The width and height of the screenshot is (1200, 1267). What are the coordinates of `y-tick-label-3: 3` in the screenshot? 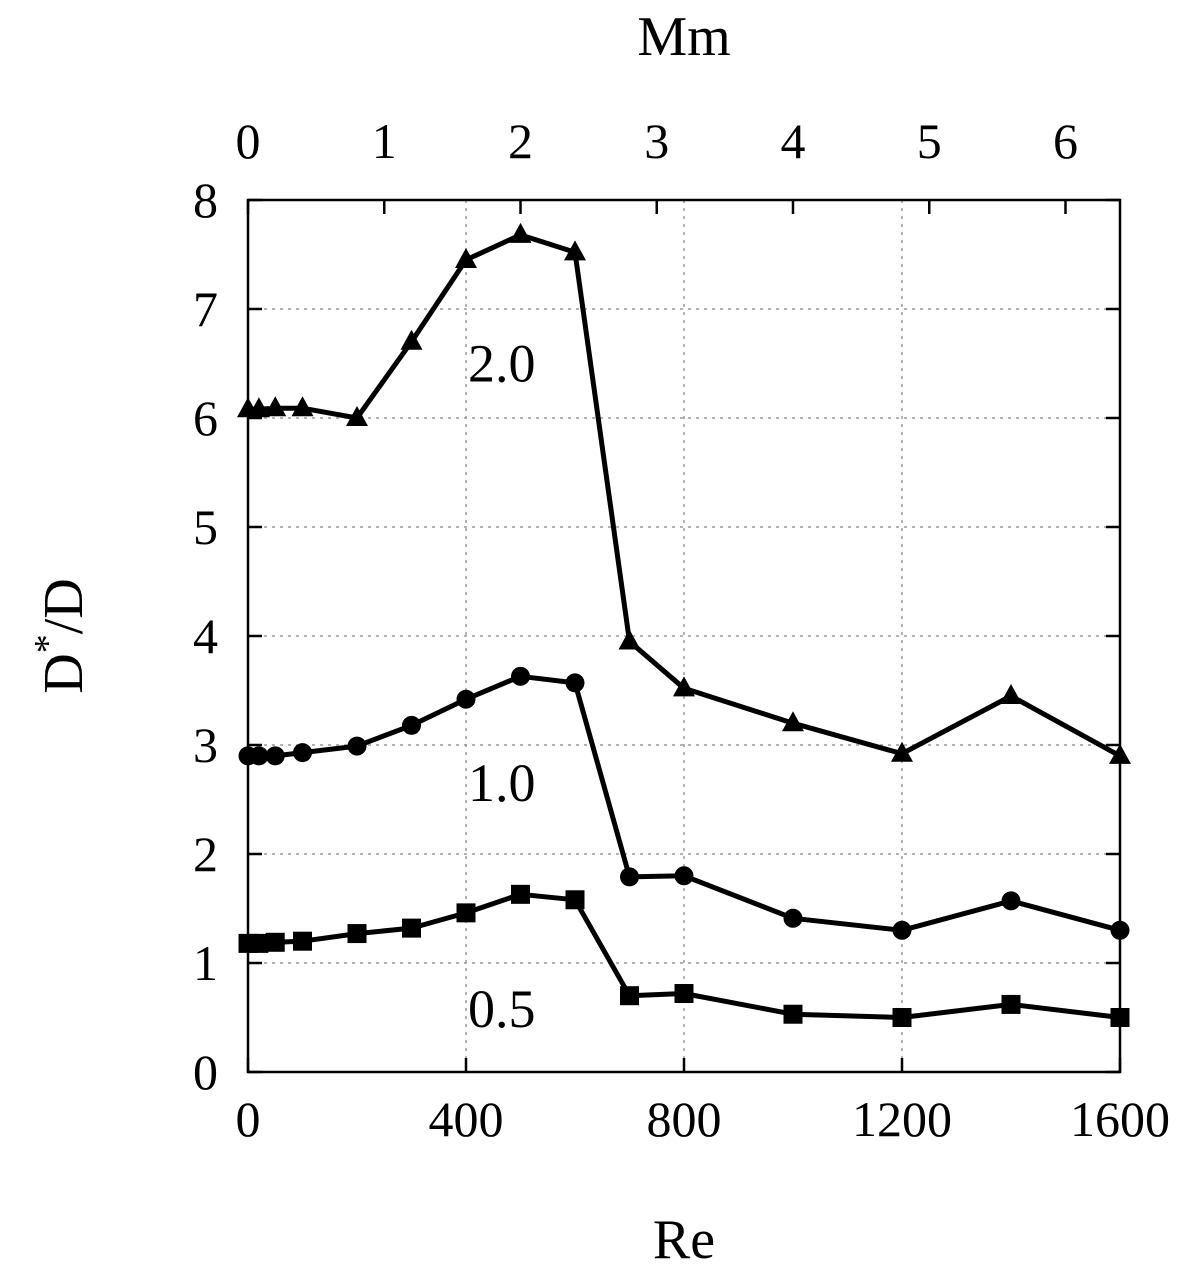 It's located at (205, 745).